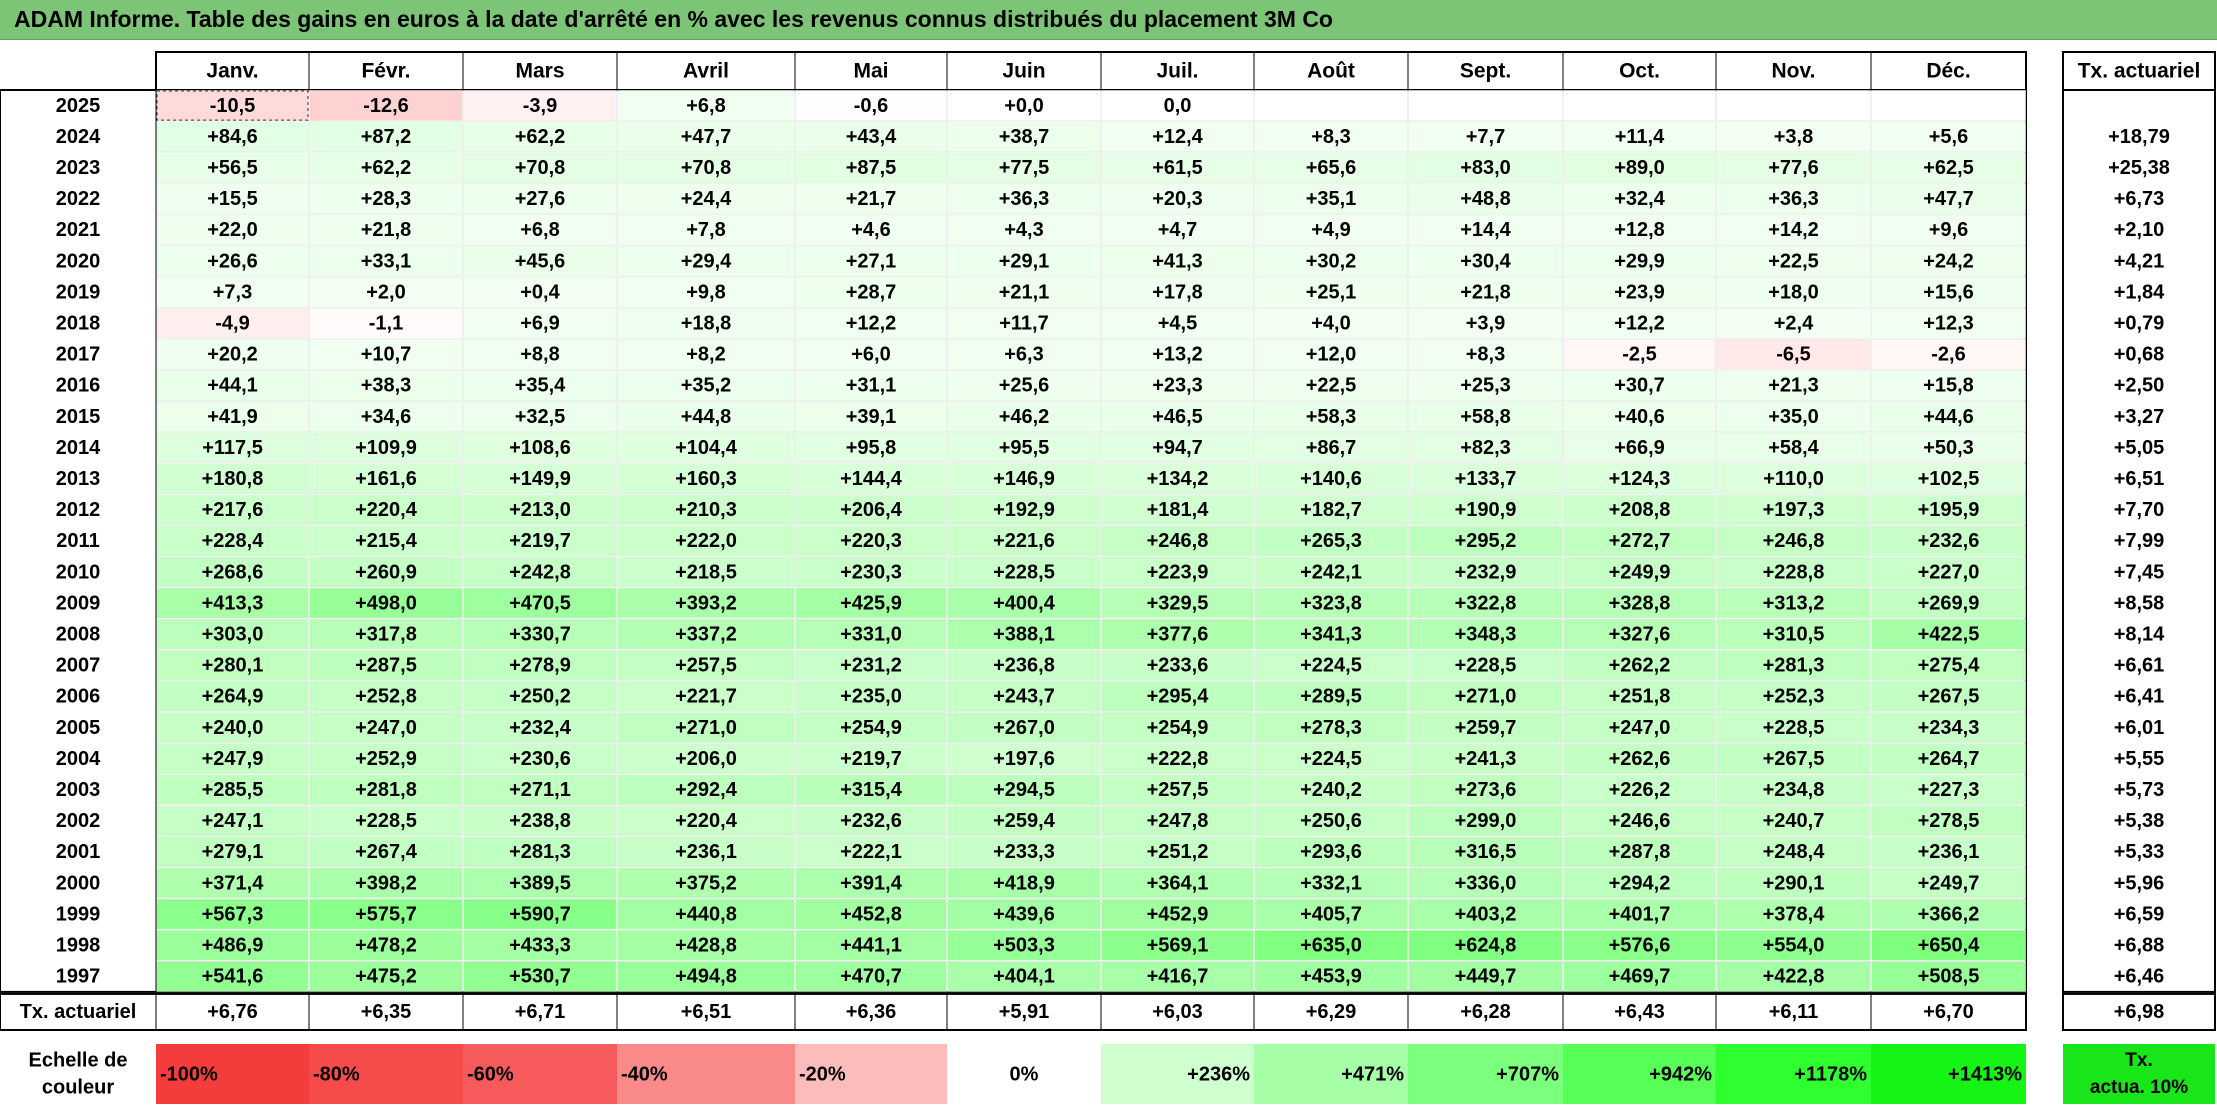 Image resolution: width=2217 pixels, height=1106 pixels. I want to click on gain-value: +34,6, so click(386, 417).